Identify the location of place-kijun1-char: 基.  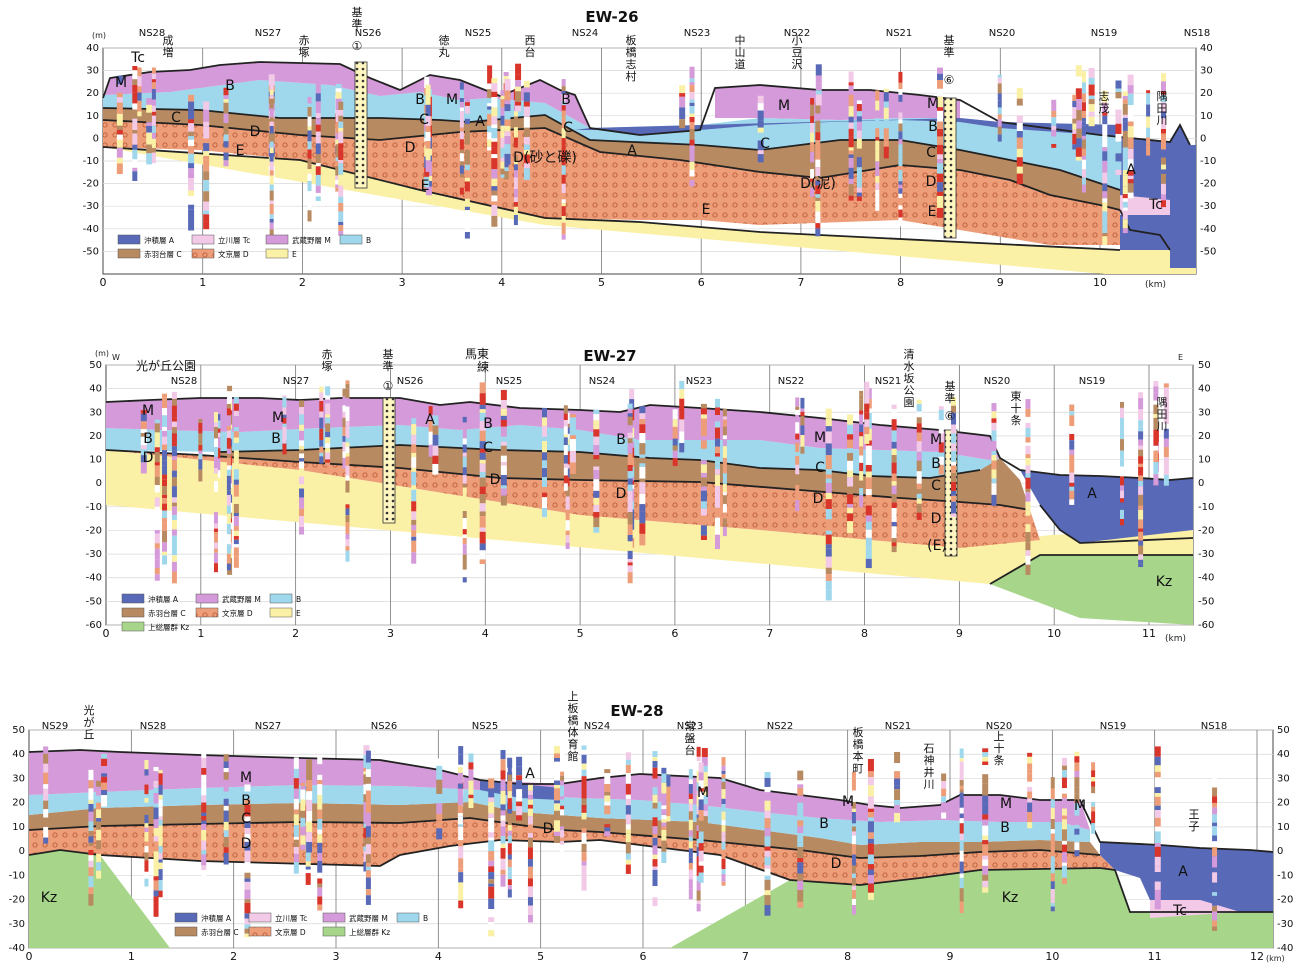
(388, 354).